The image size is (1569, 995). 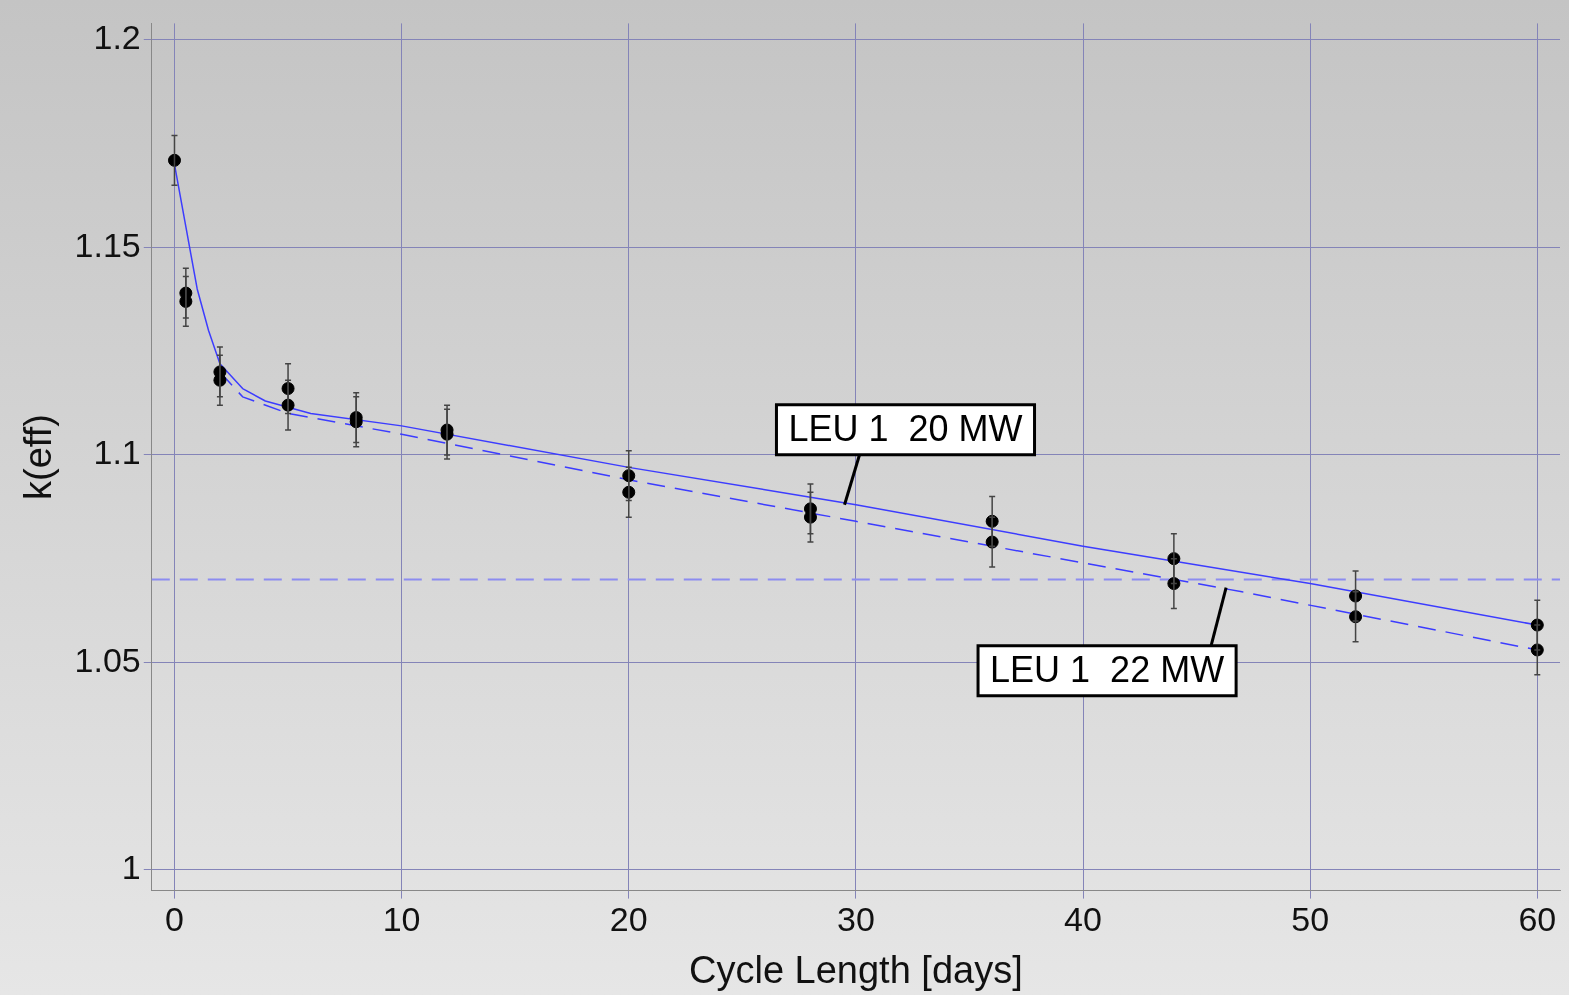 I want to click on y-axis-title: k(eff), so click(x=38, y=457).